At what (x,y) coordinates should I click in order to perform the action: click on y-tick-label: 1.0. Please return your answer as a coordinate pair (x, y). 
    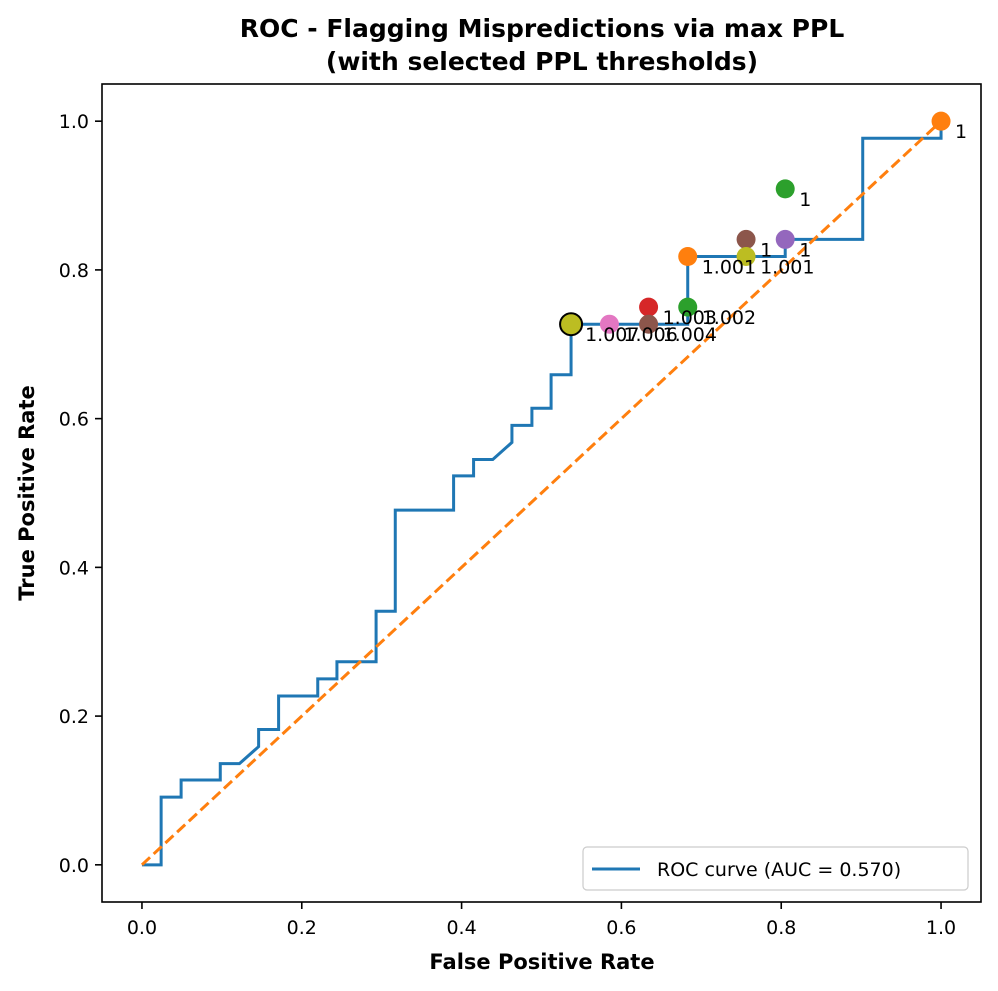
    Looking at the image, I should click on (74, 122).